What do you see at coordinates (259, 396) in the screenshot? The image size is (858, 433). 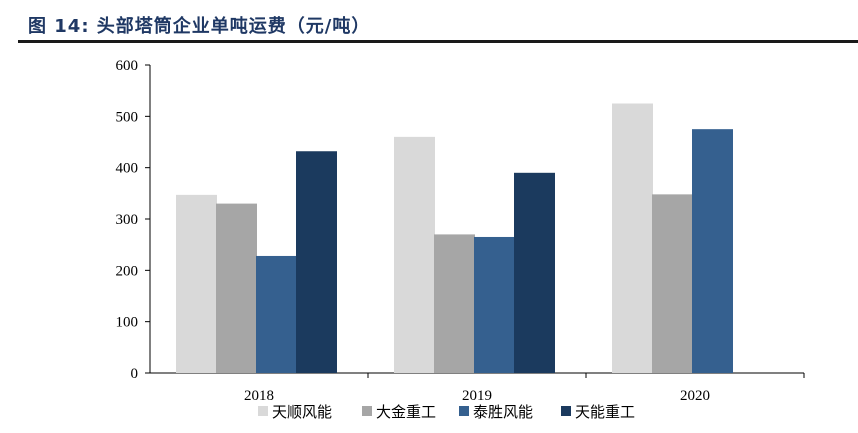 I see `x-tick-label: 2018` at bounding box center [259, 396].